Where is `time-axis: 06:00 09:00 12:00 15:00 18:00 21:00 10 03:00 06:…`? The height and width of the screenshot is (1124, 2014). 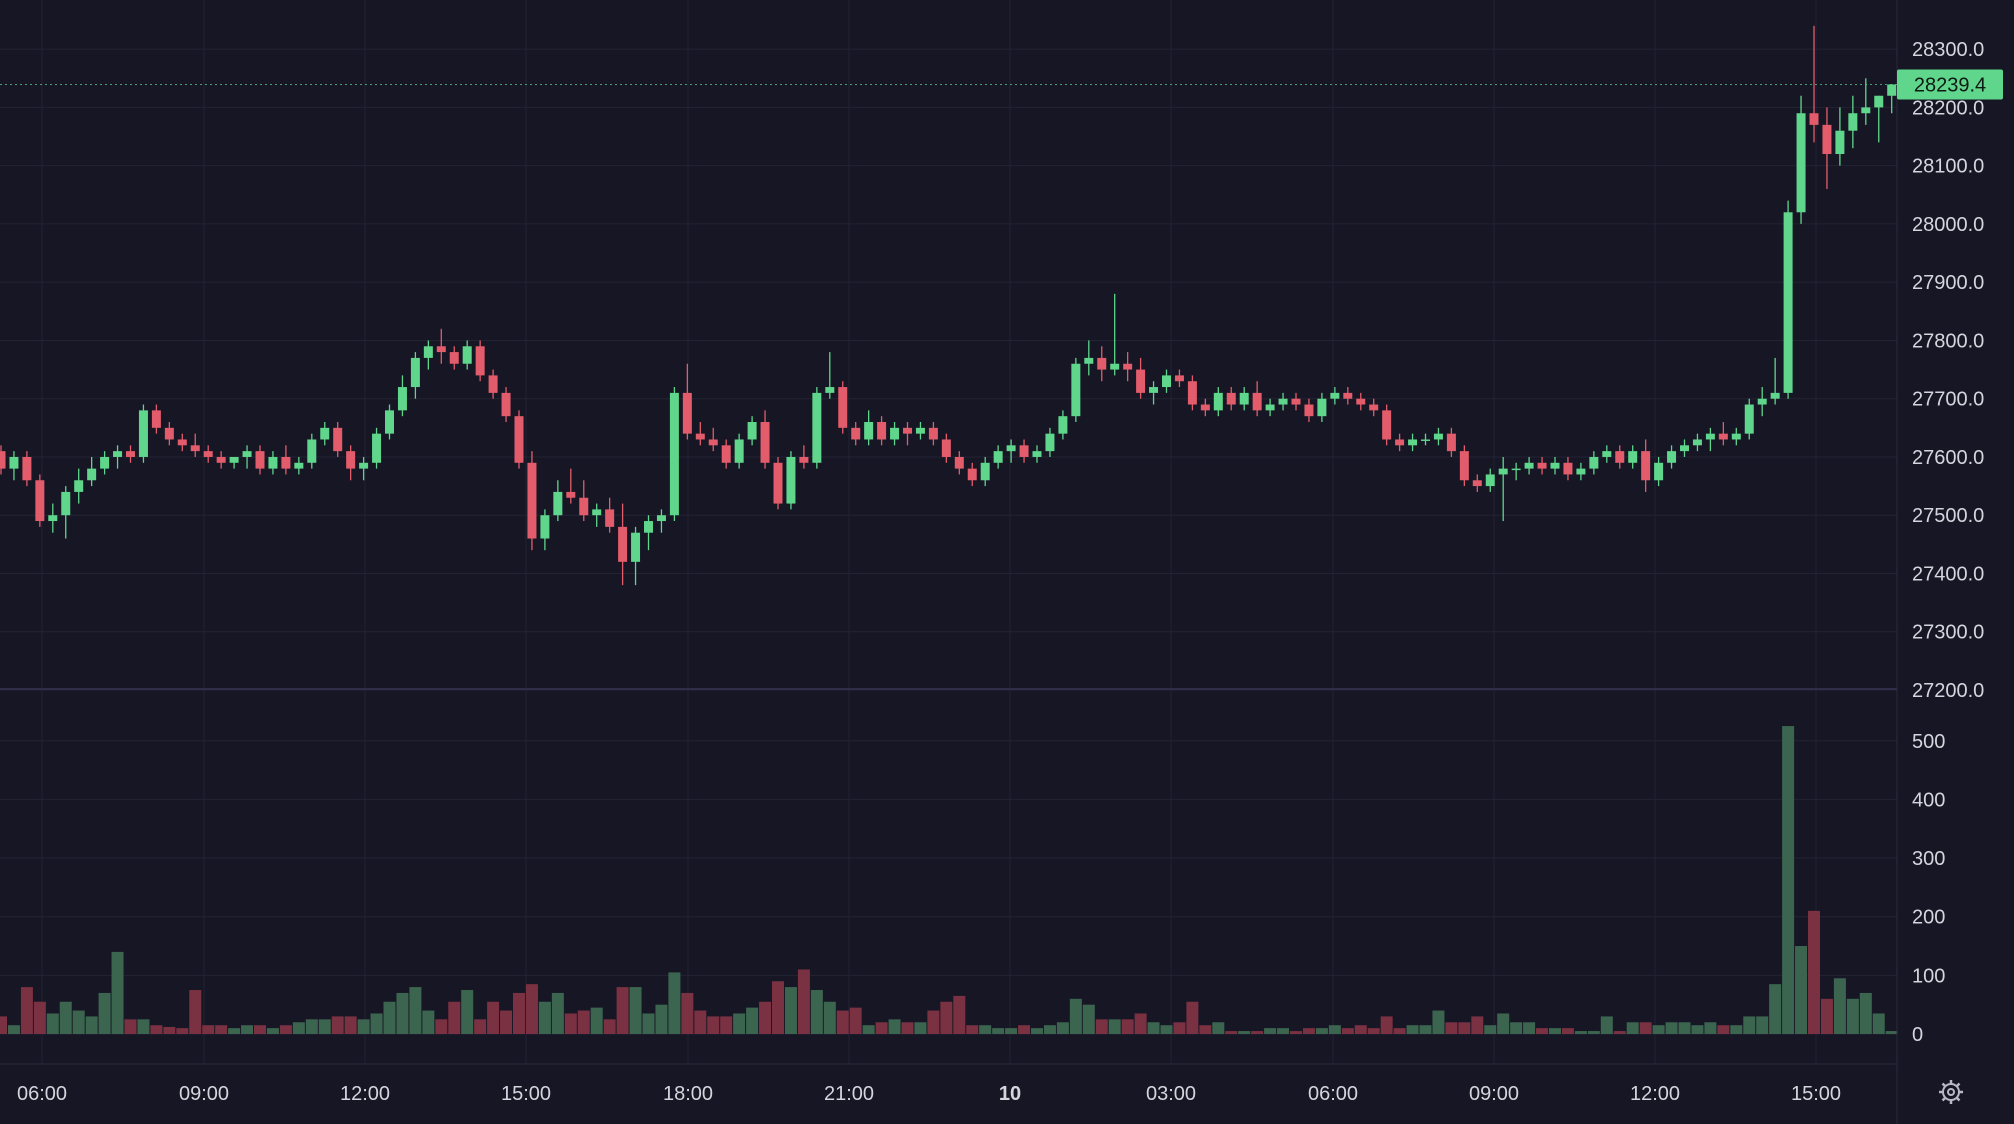 time-axis: 06:00 09:00 12:00 15:00 18:00 21:00 10 03:00 06:… is located at coordinates (929, 1094).